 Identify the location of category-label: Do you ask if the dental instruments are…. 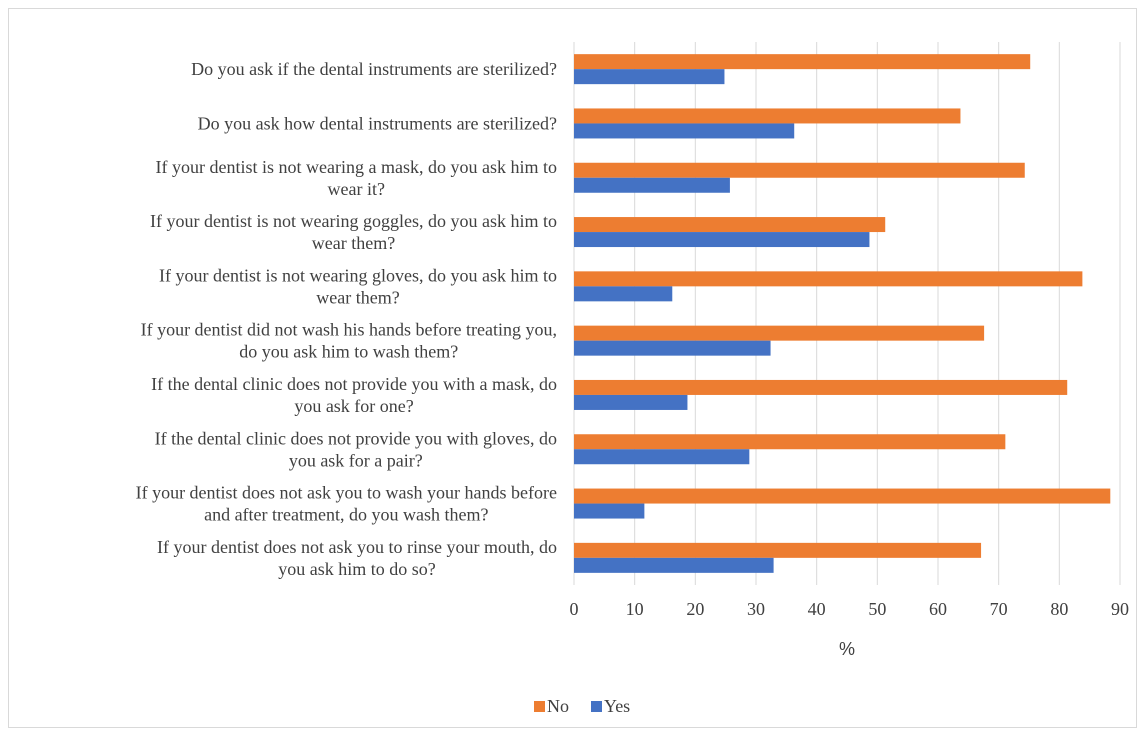
(374, 69).